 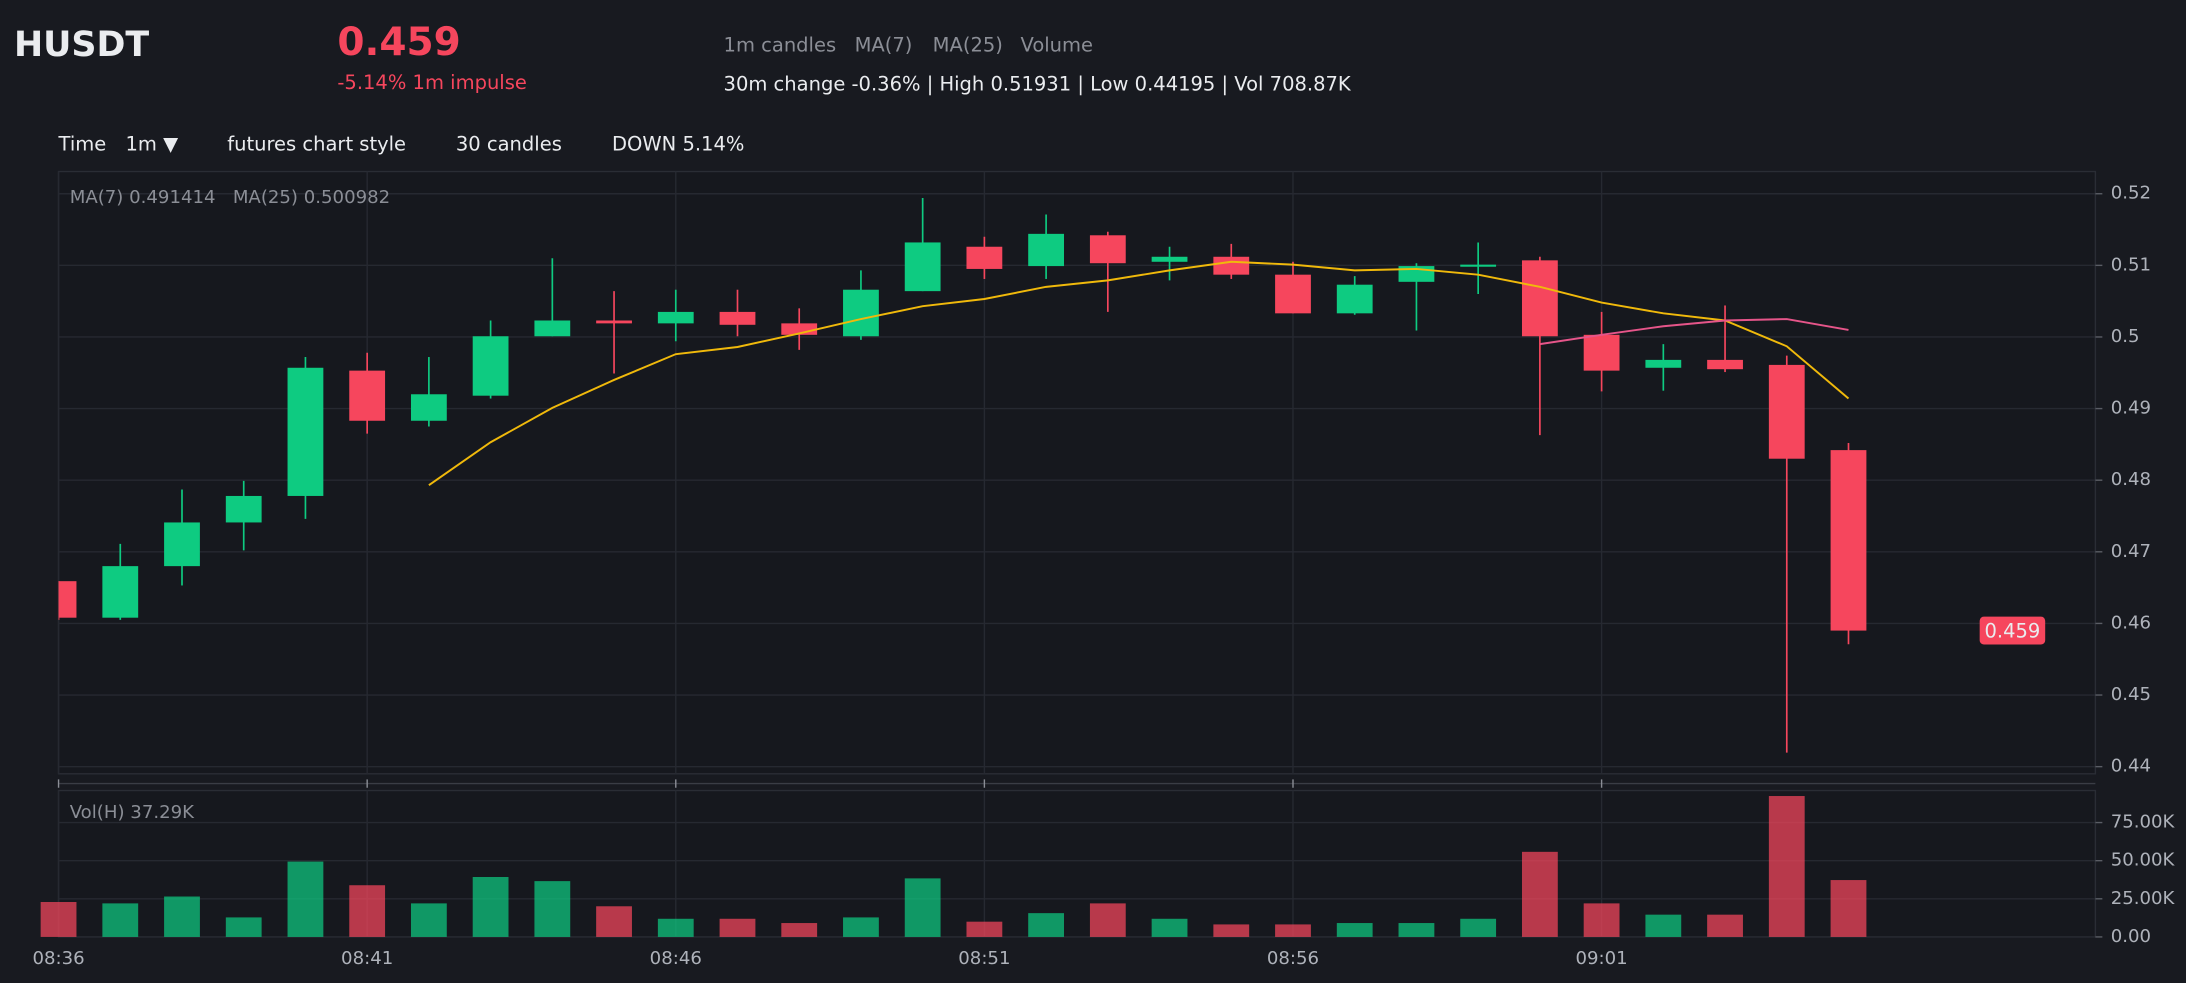 What do you see at coordinates (367, 958) in the screenshot?
I see `x-tick-label: 08:41` at bounding box center [367, 958].